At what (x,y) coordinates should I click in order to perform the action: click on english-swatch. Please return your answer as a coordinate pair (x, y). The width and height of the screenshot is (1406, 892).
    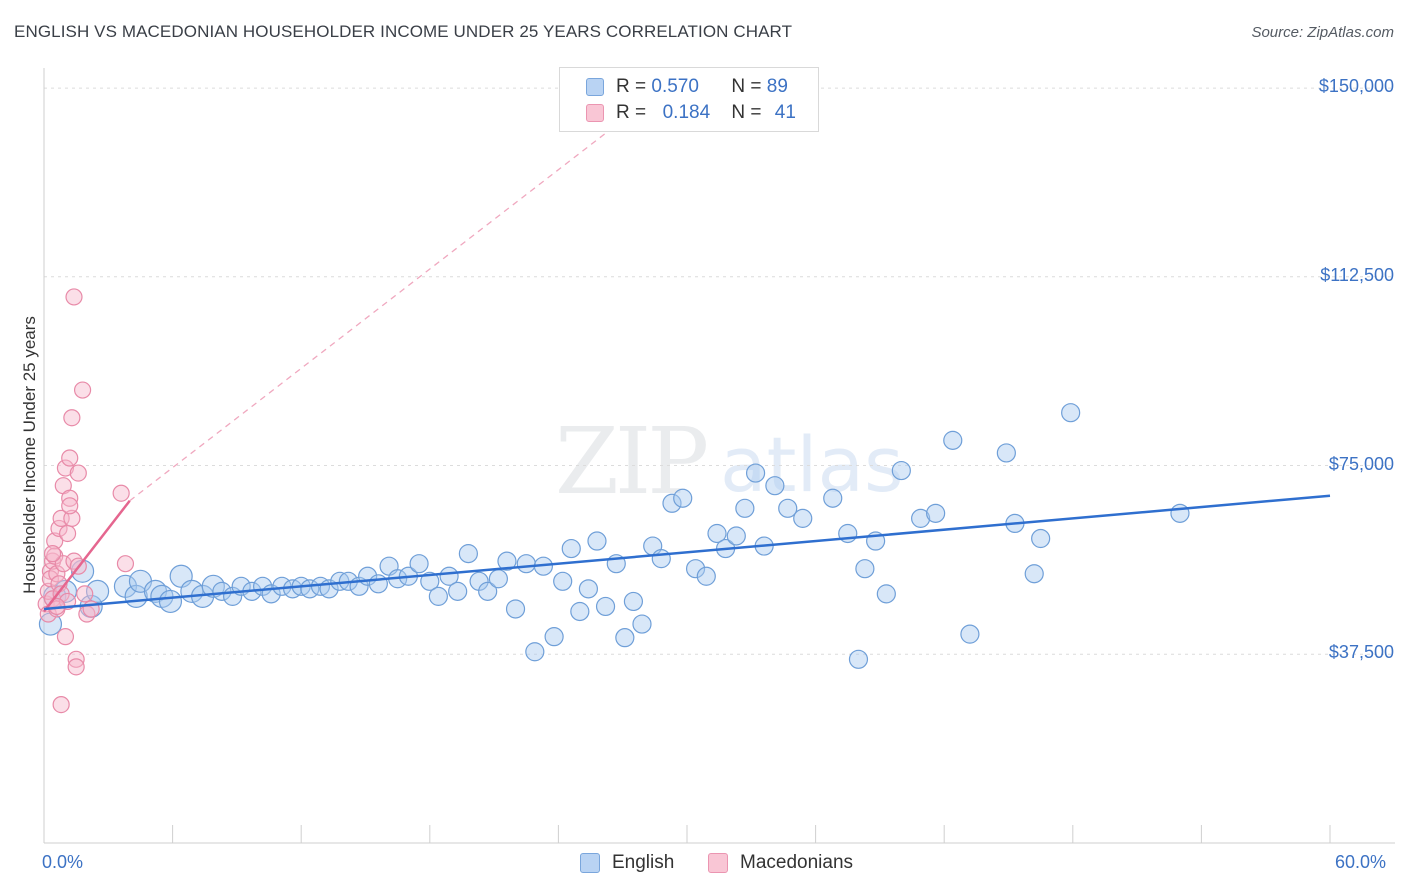
    Looking at the image, I should click on (595, 87).